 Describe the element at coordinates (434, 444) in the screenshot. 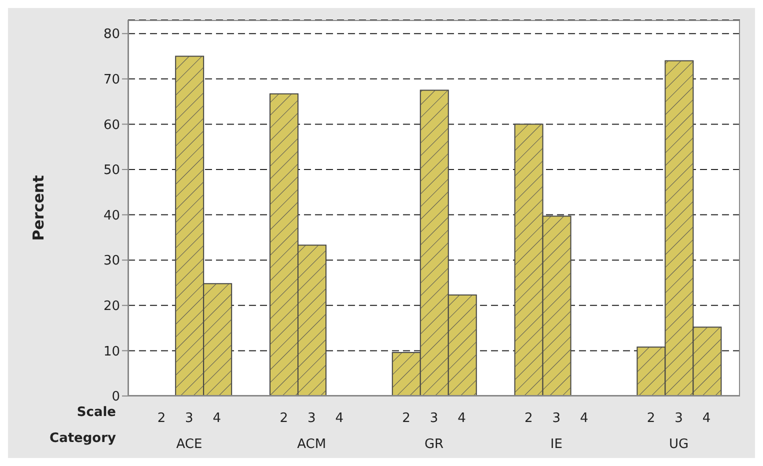

I see `x-tick-label: GR` at that location.